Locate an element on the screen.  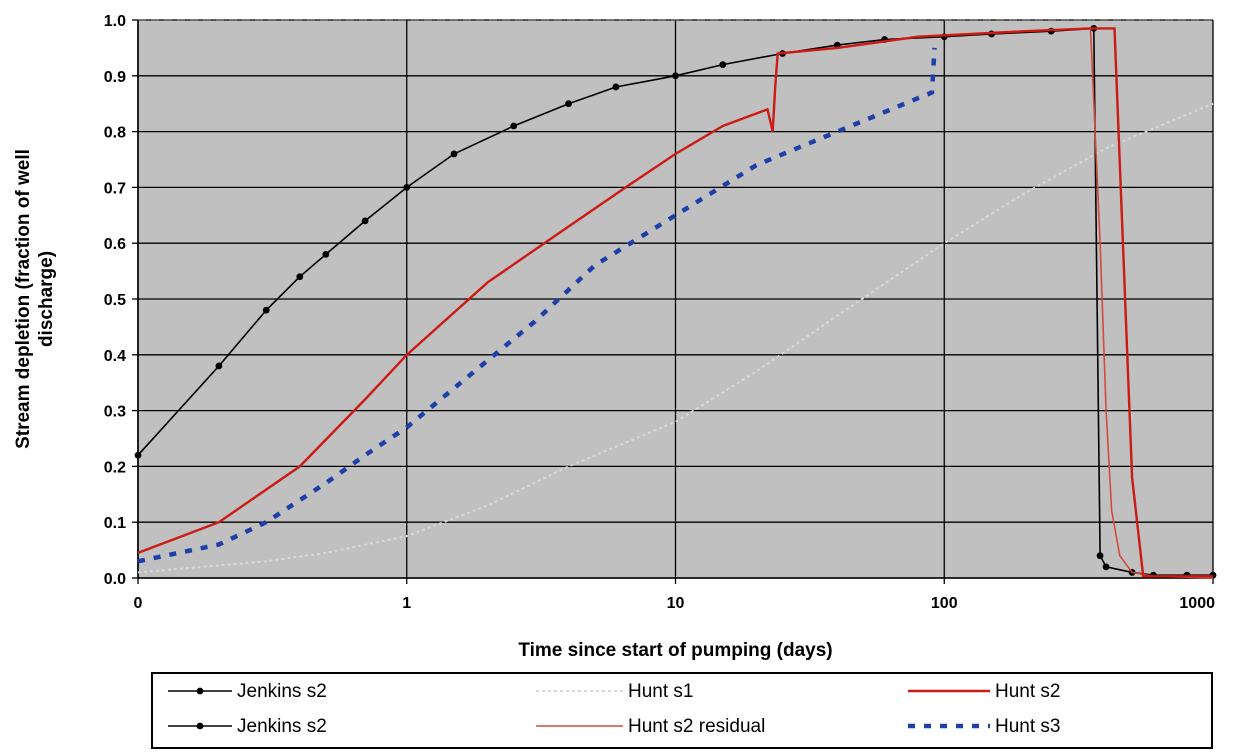
y-tick-label: 0.0 is located at coordinates (115, 579).